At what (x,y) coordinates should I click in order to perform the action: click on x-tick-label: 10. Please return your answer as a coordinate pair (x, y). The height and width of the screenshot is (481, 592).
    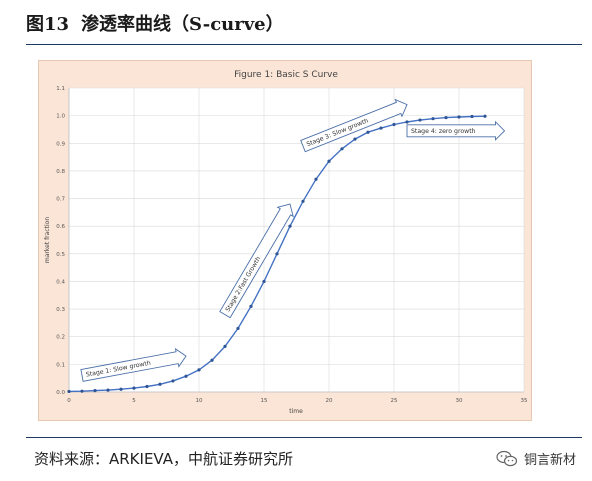
    Looking at the image, I should click on (199, 401).